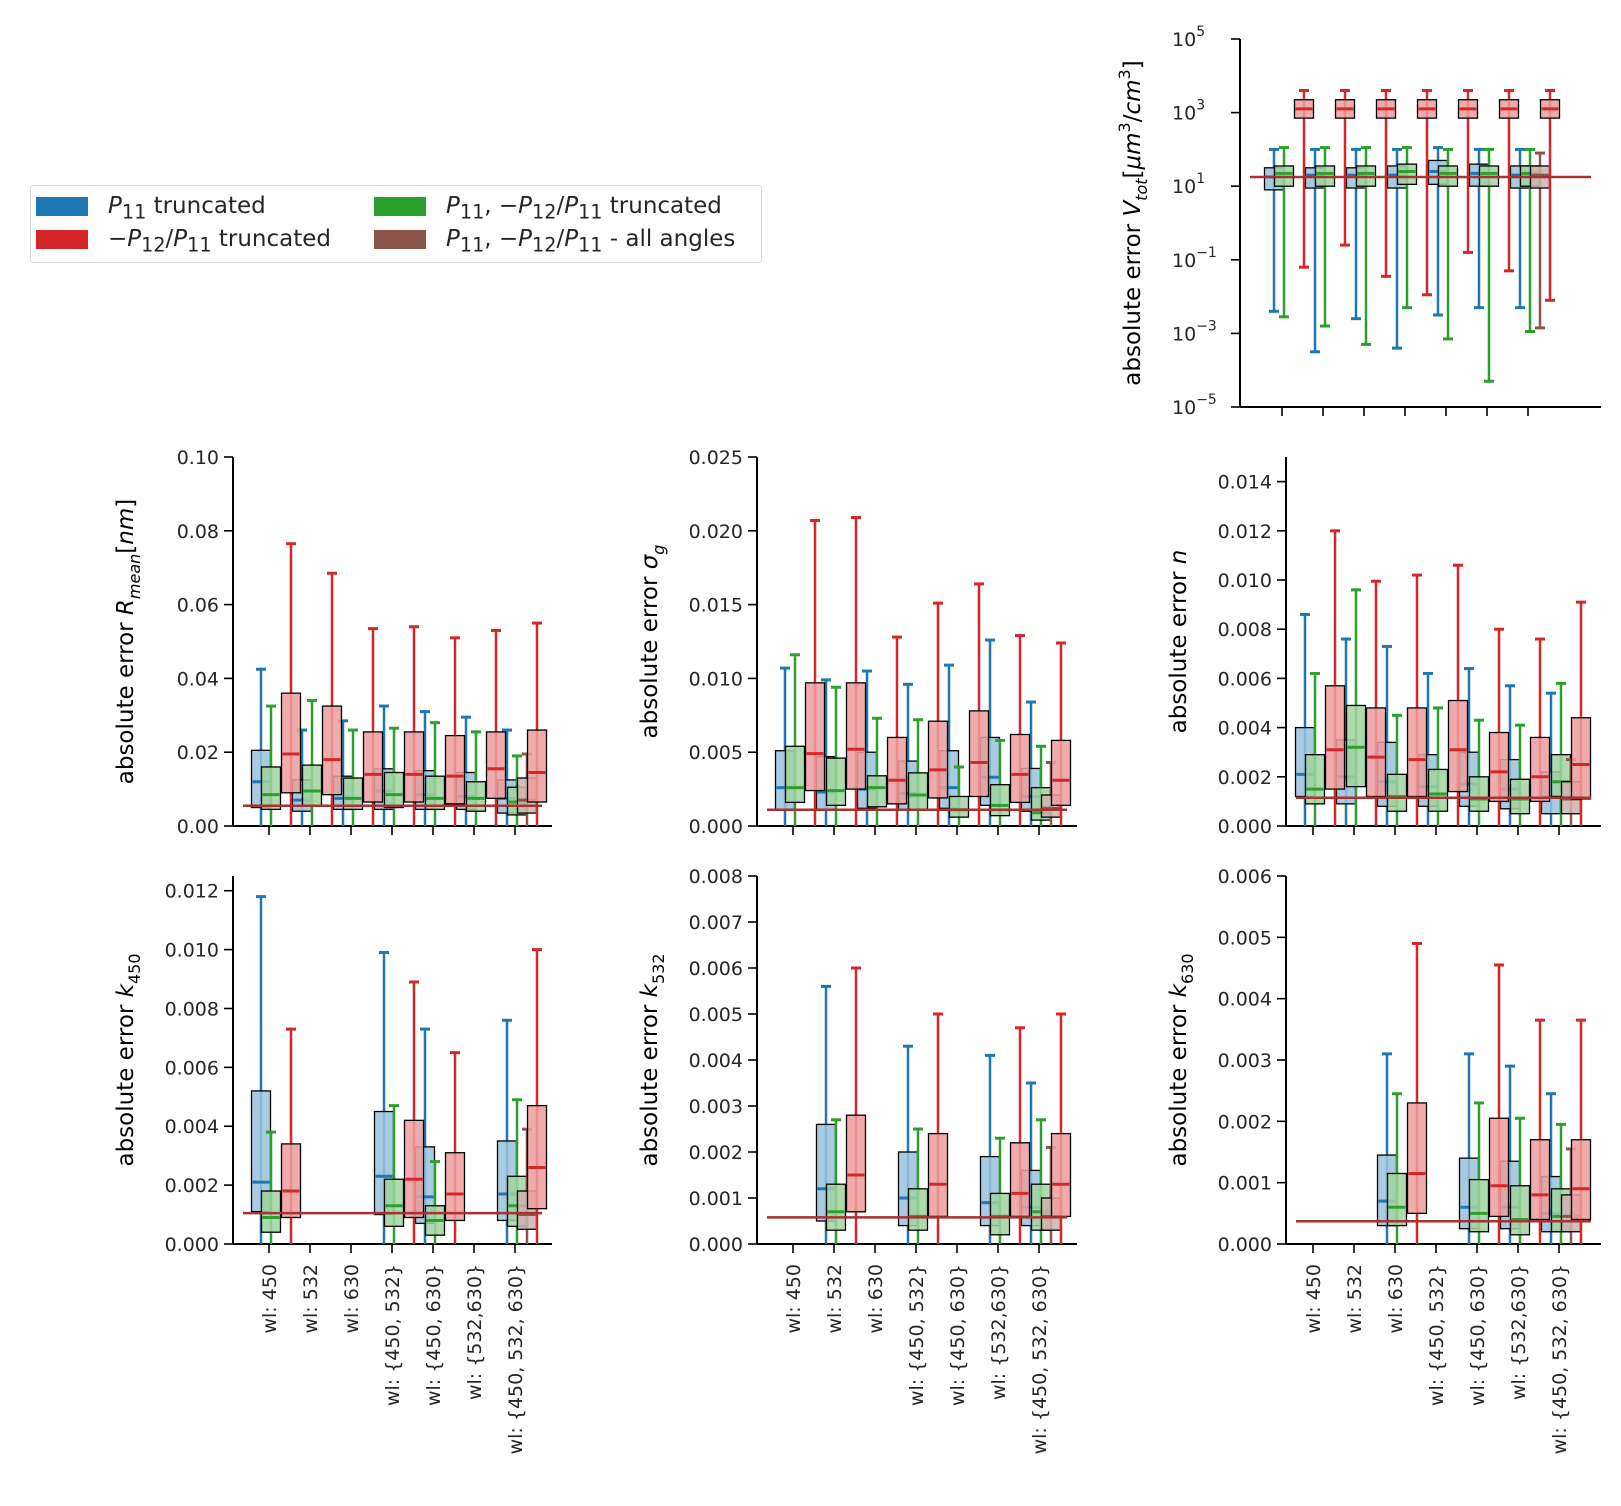  Describe the element at coordinates (1179, 642) in the screenshot. I see `y-axis-label: absolute error n` at that location.